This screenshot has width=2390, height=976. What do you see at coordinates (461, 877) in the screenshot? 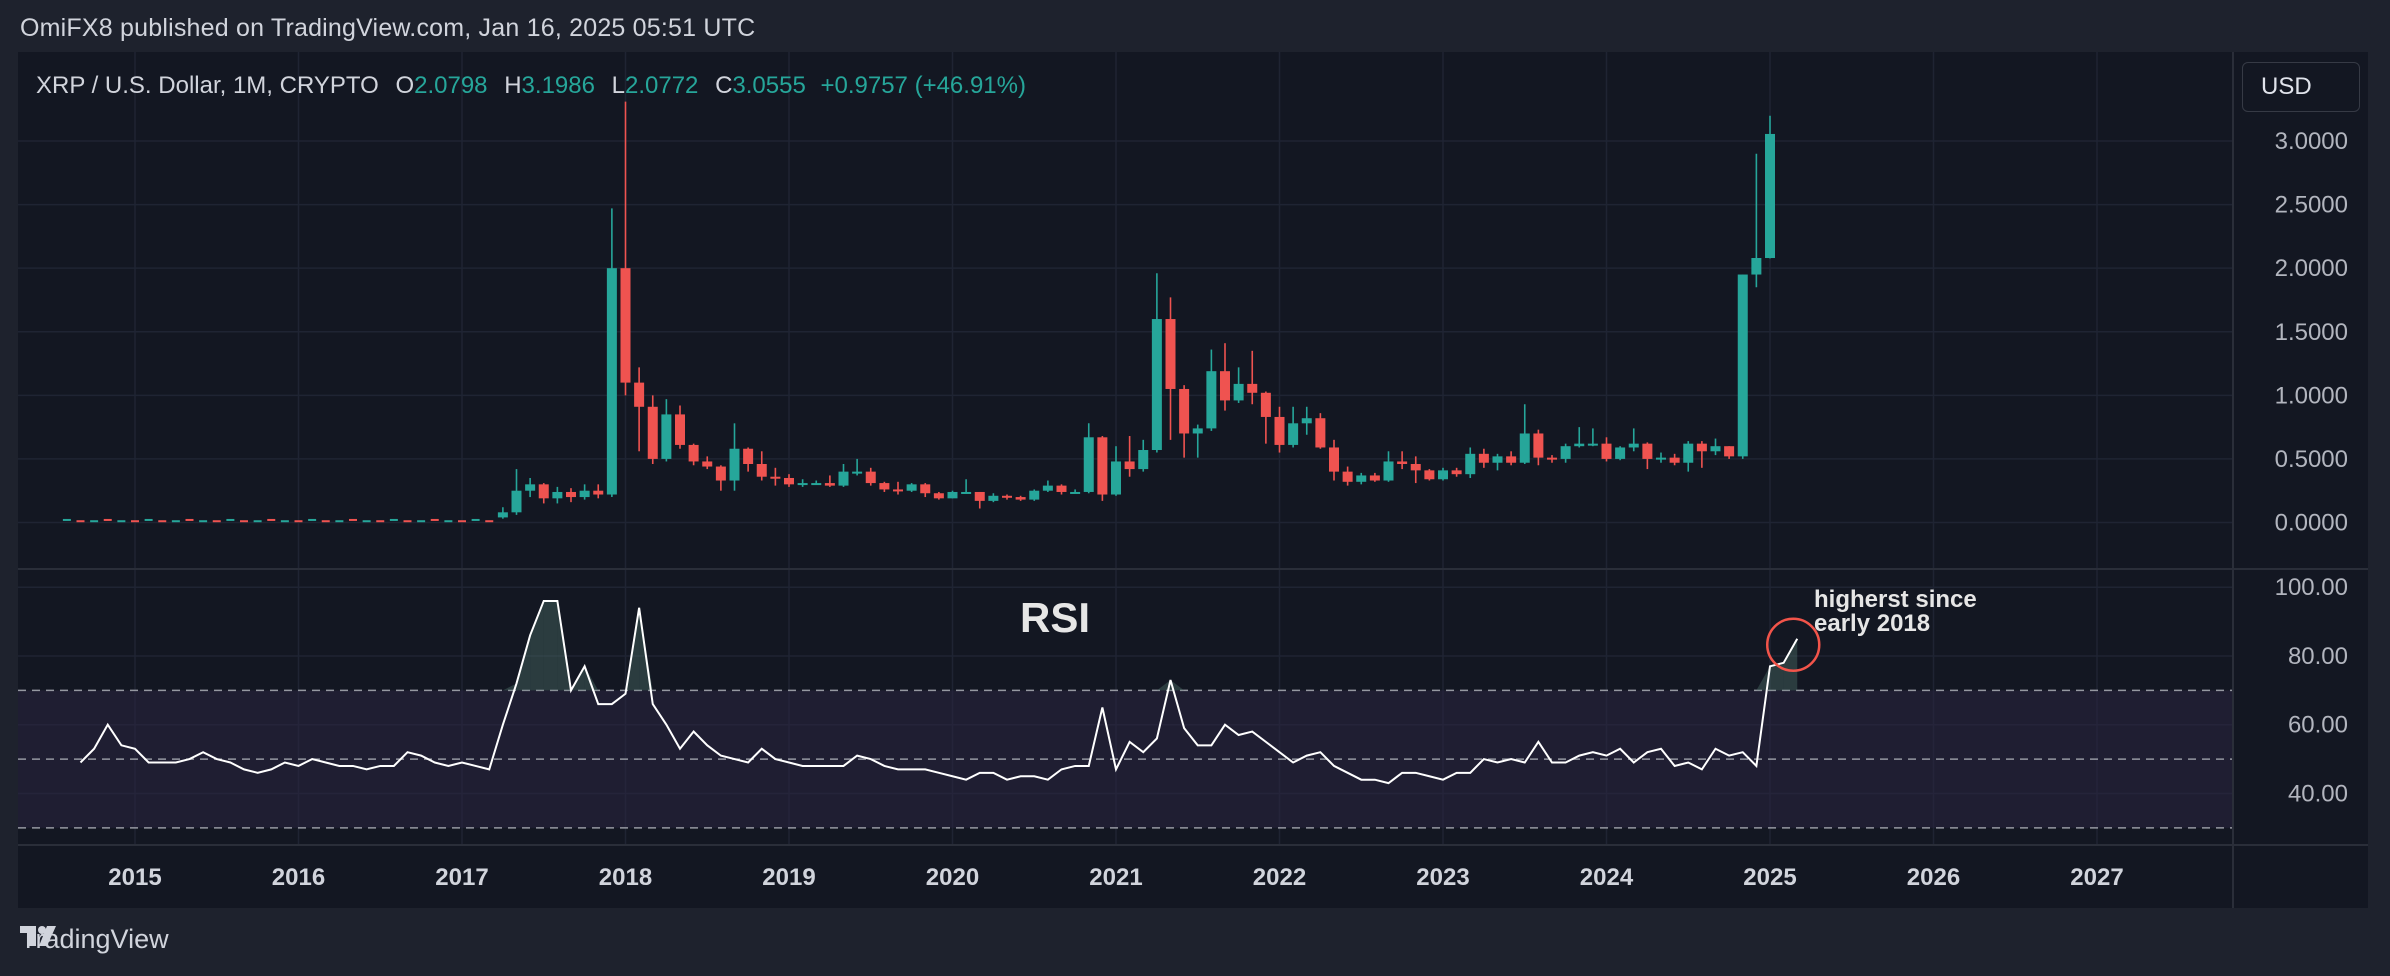
I see `time-tick-label: 2017` at bounding box center [461, 877].